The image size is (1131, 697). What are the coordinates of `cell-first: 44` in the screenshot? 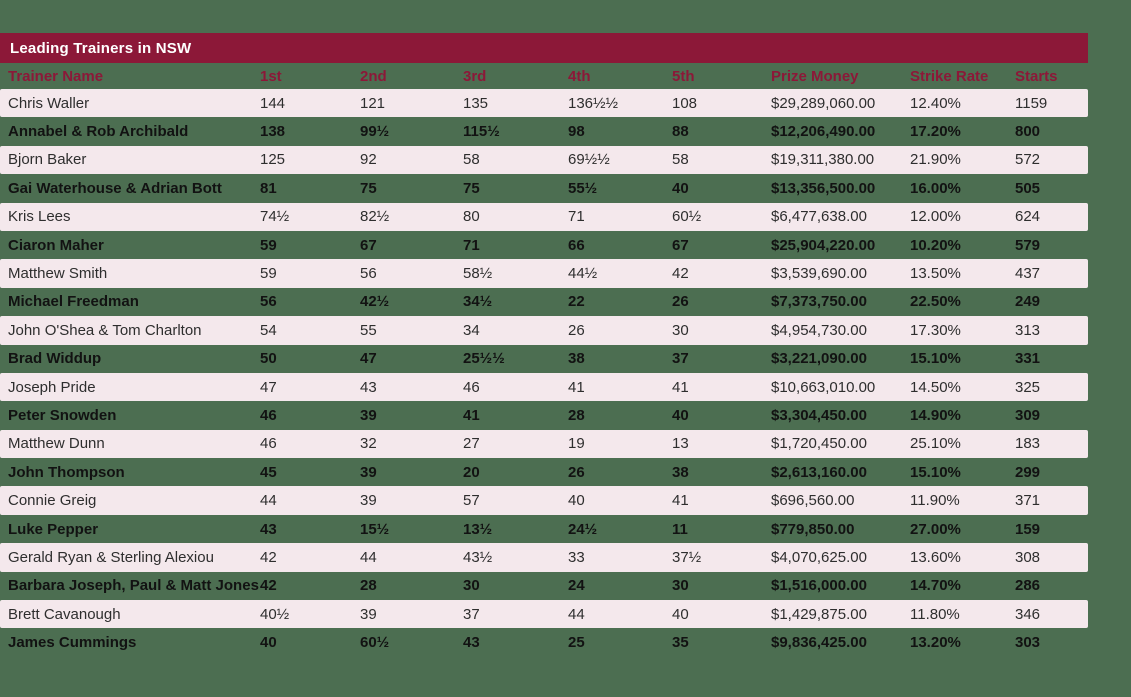 It's located at (268, 501).